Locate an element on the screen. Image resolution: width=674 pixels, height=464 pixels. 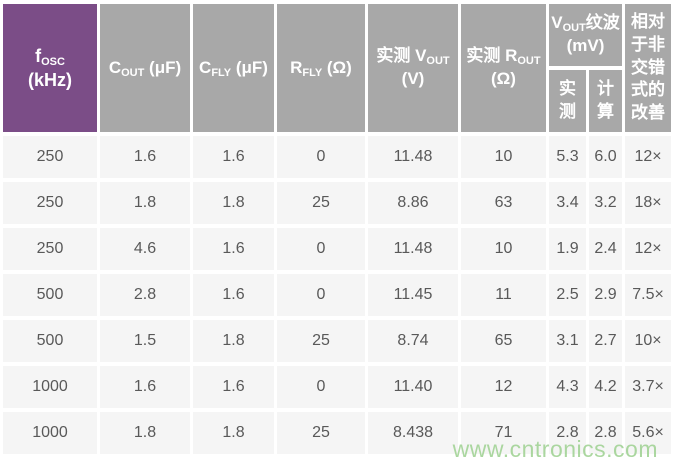
cout-subscript: OUT is located at coordinates (133, 72).